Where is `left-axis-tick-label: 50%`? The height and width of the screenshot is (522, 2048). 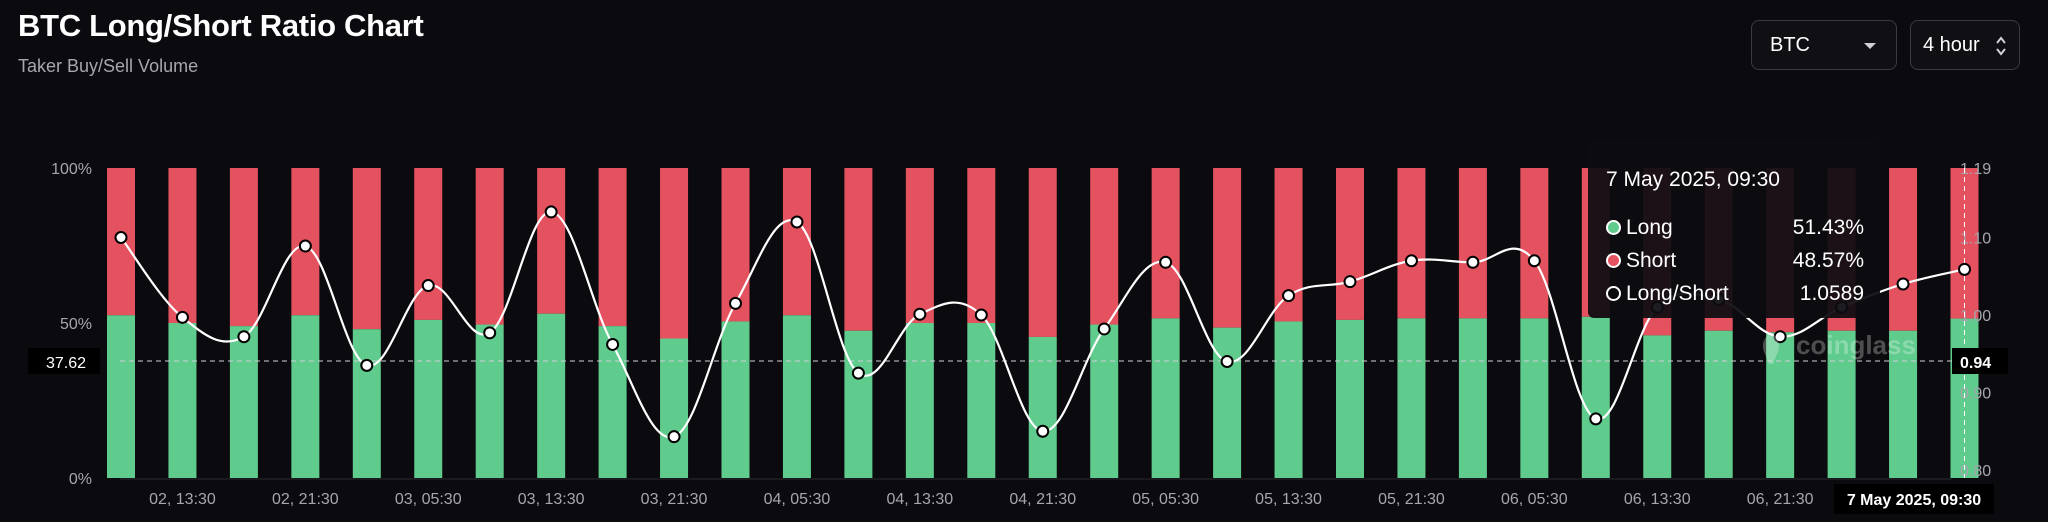 left-axis-tick-label: 50% is located at coordinates (76, 324).